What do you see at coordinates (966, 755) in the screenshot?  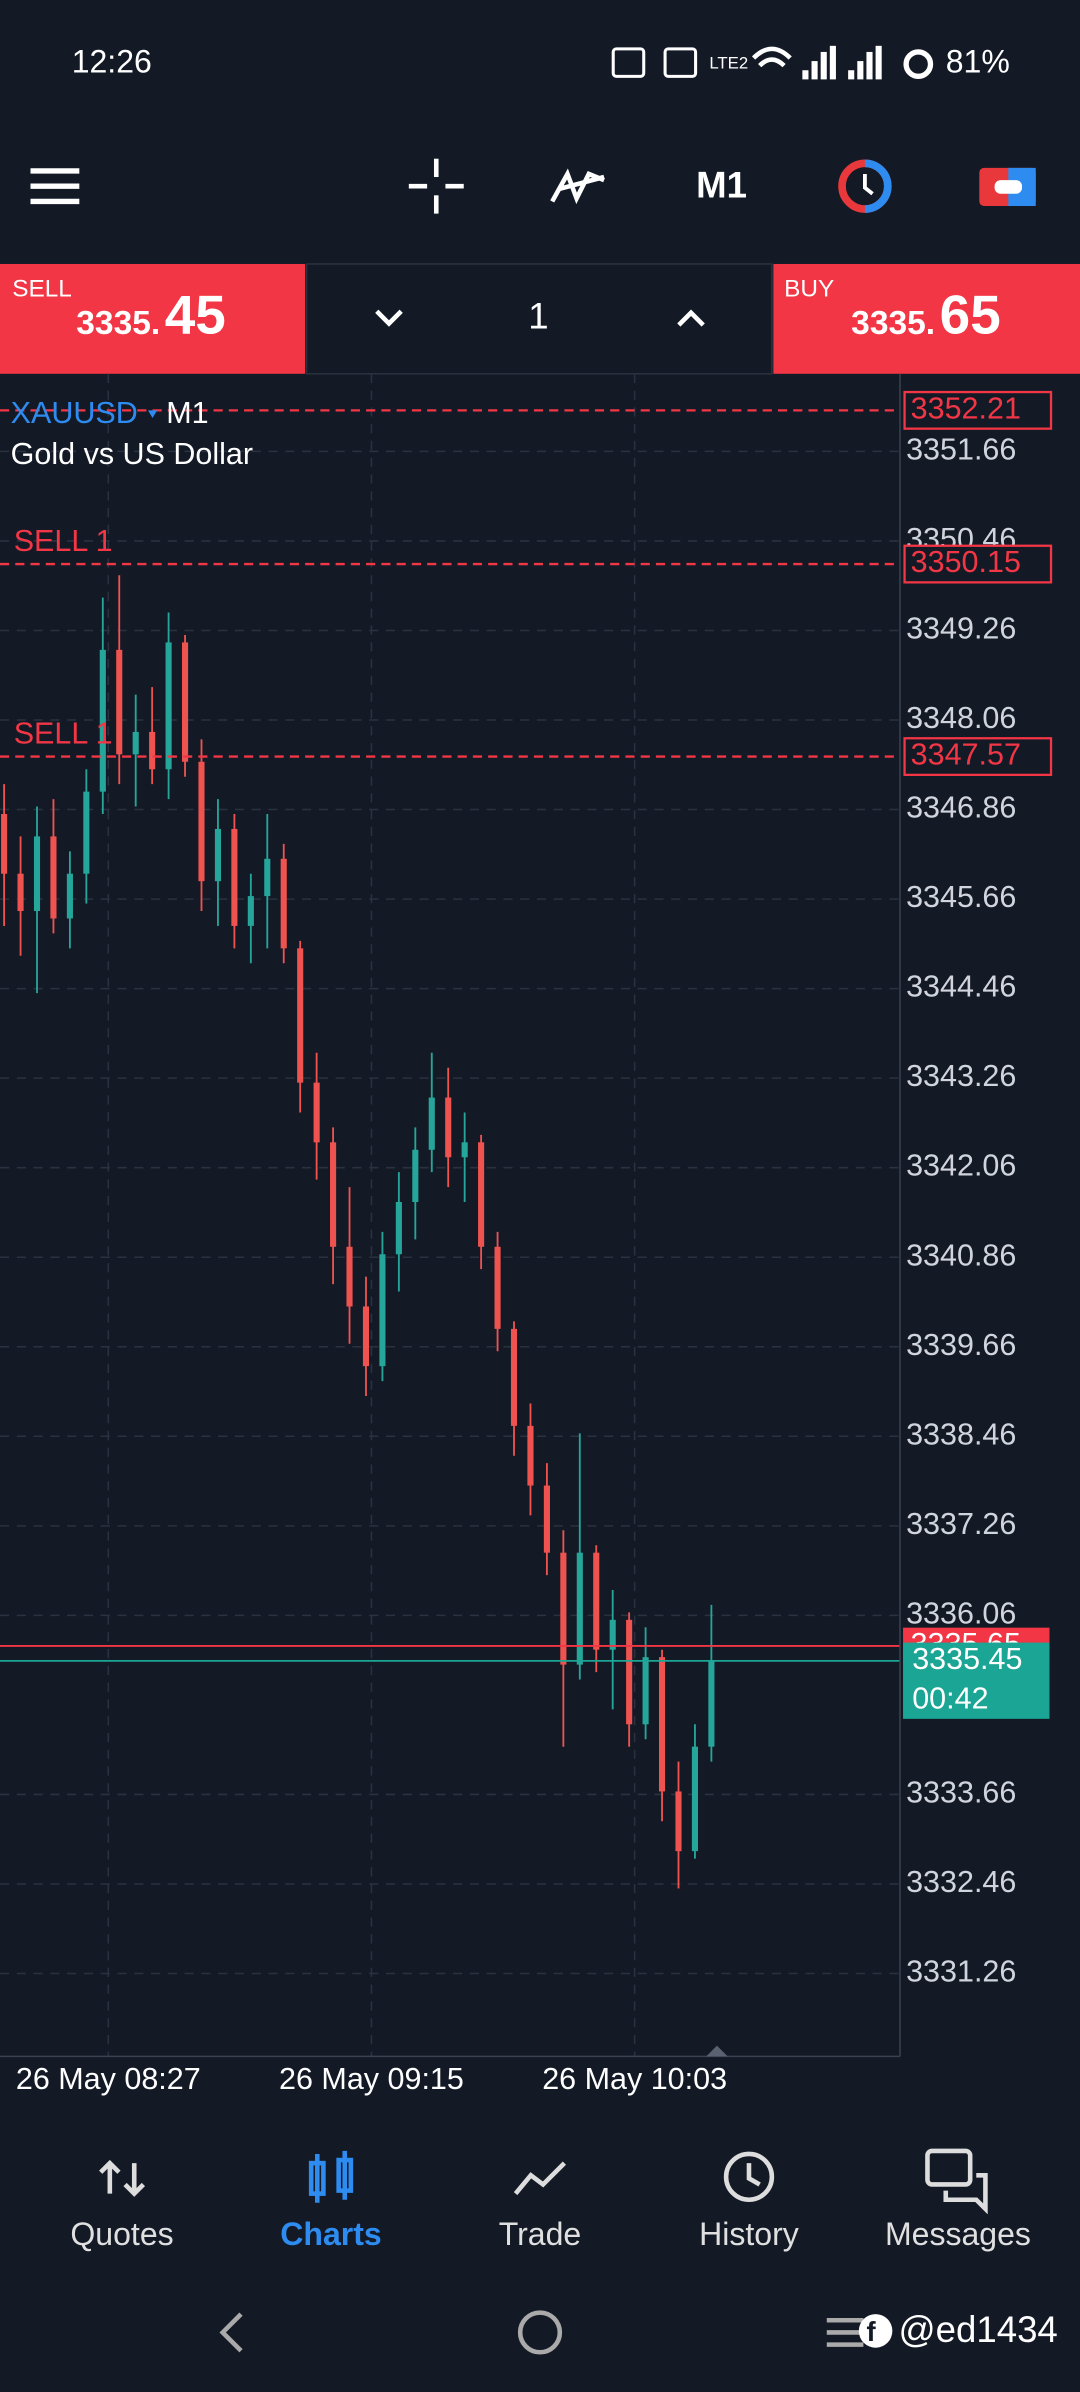 I see `level-price: 3347.57` at bounding box center [966, 755].